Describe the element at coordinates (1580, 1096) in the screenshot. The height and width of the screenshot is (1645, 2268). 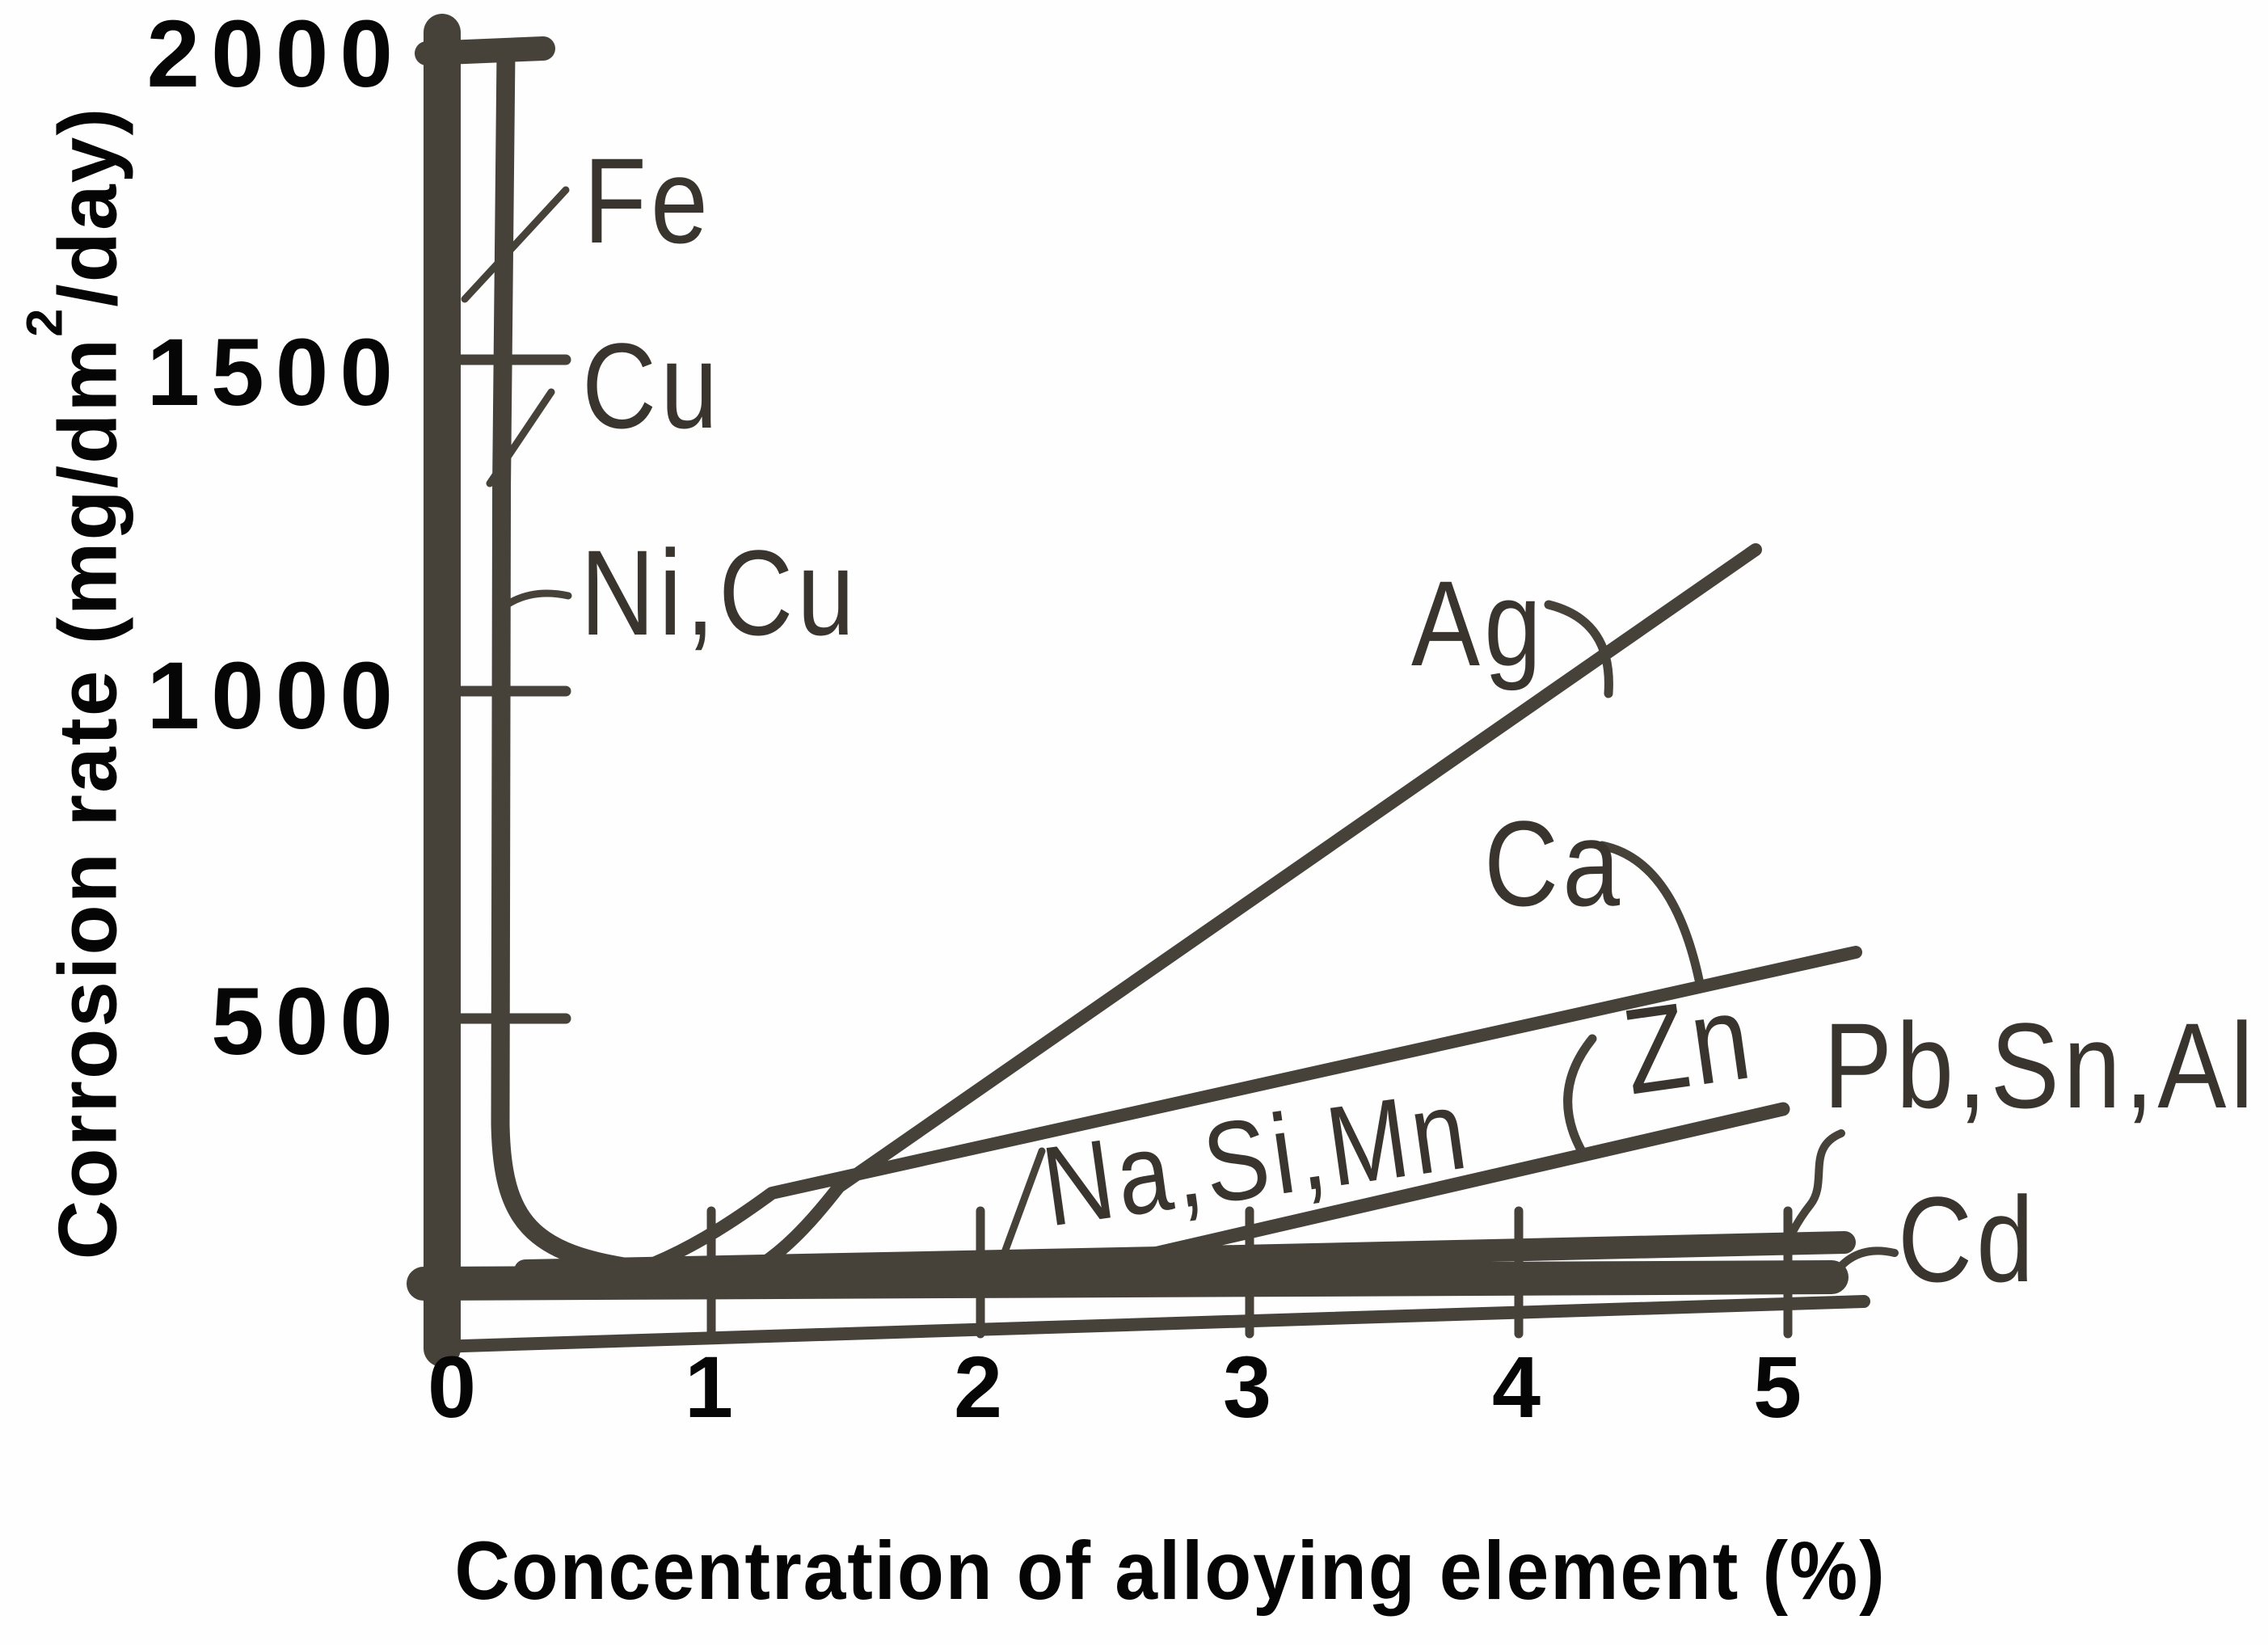
I see `zn-leader-hook` at that location.